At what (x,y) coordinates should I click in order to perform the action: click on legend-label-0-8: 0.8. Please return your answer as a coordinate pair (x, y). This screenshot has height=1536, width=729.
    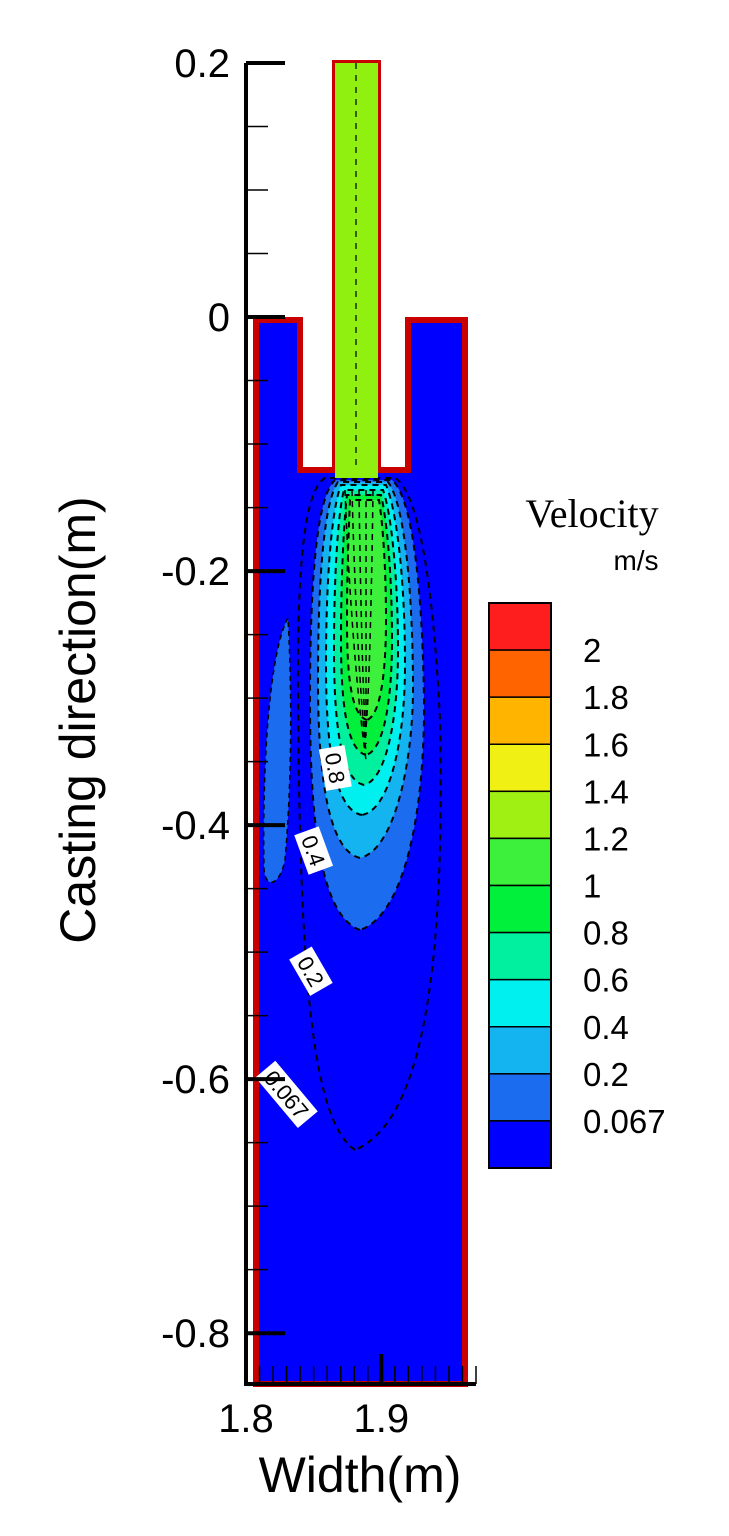
    Looking at the image, I should click on (606, 933).